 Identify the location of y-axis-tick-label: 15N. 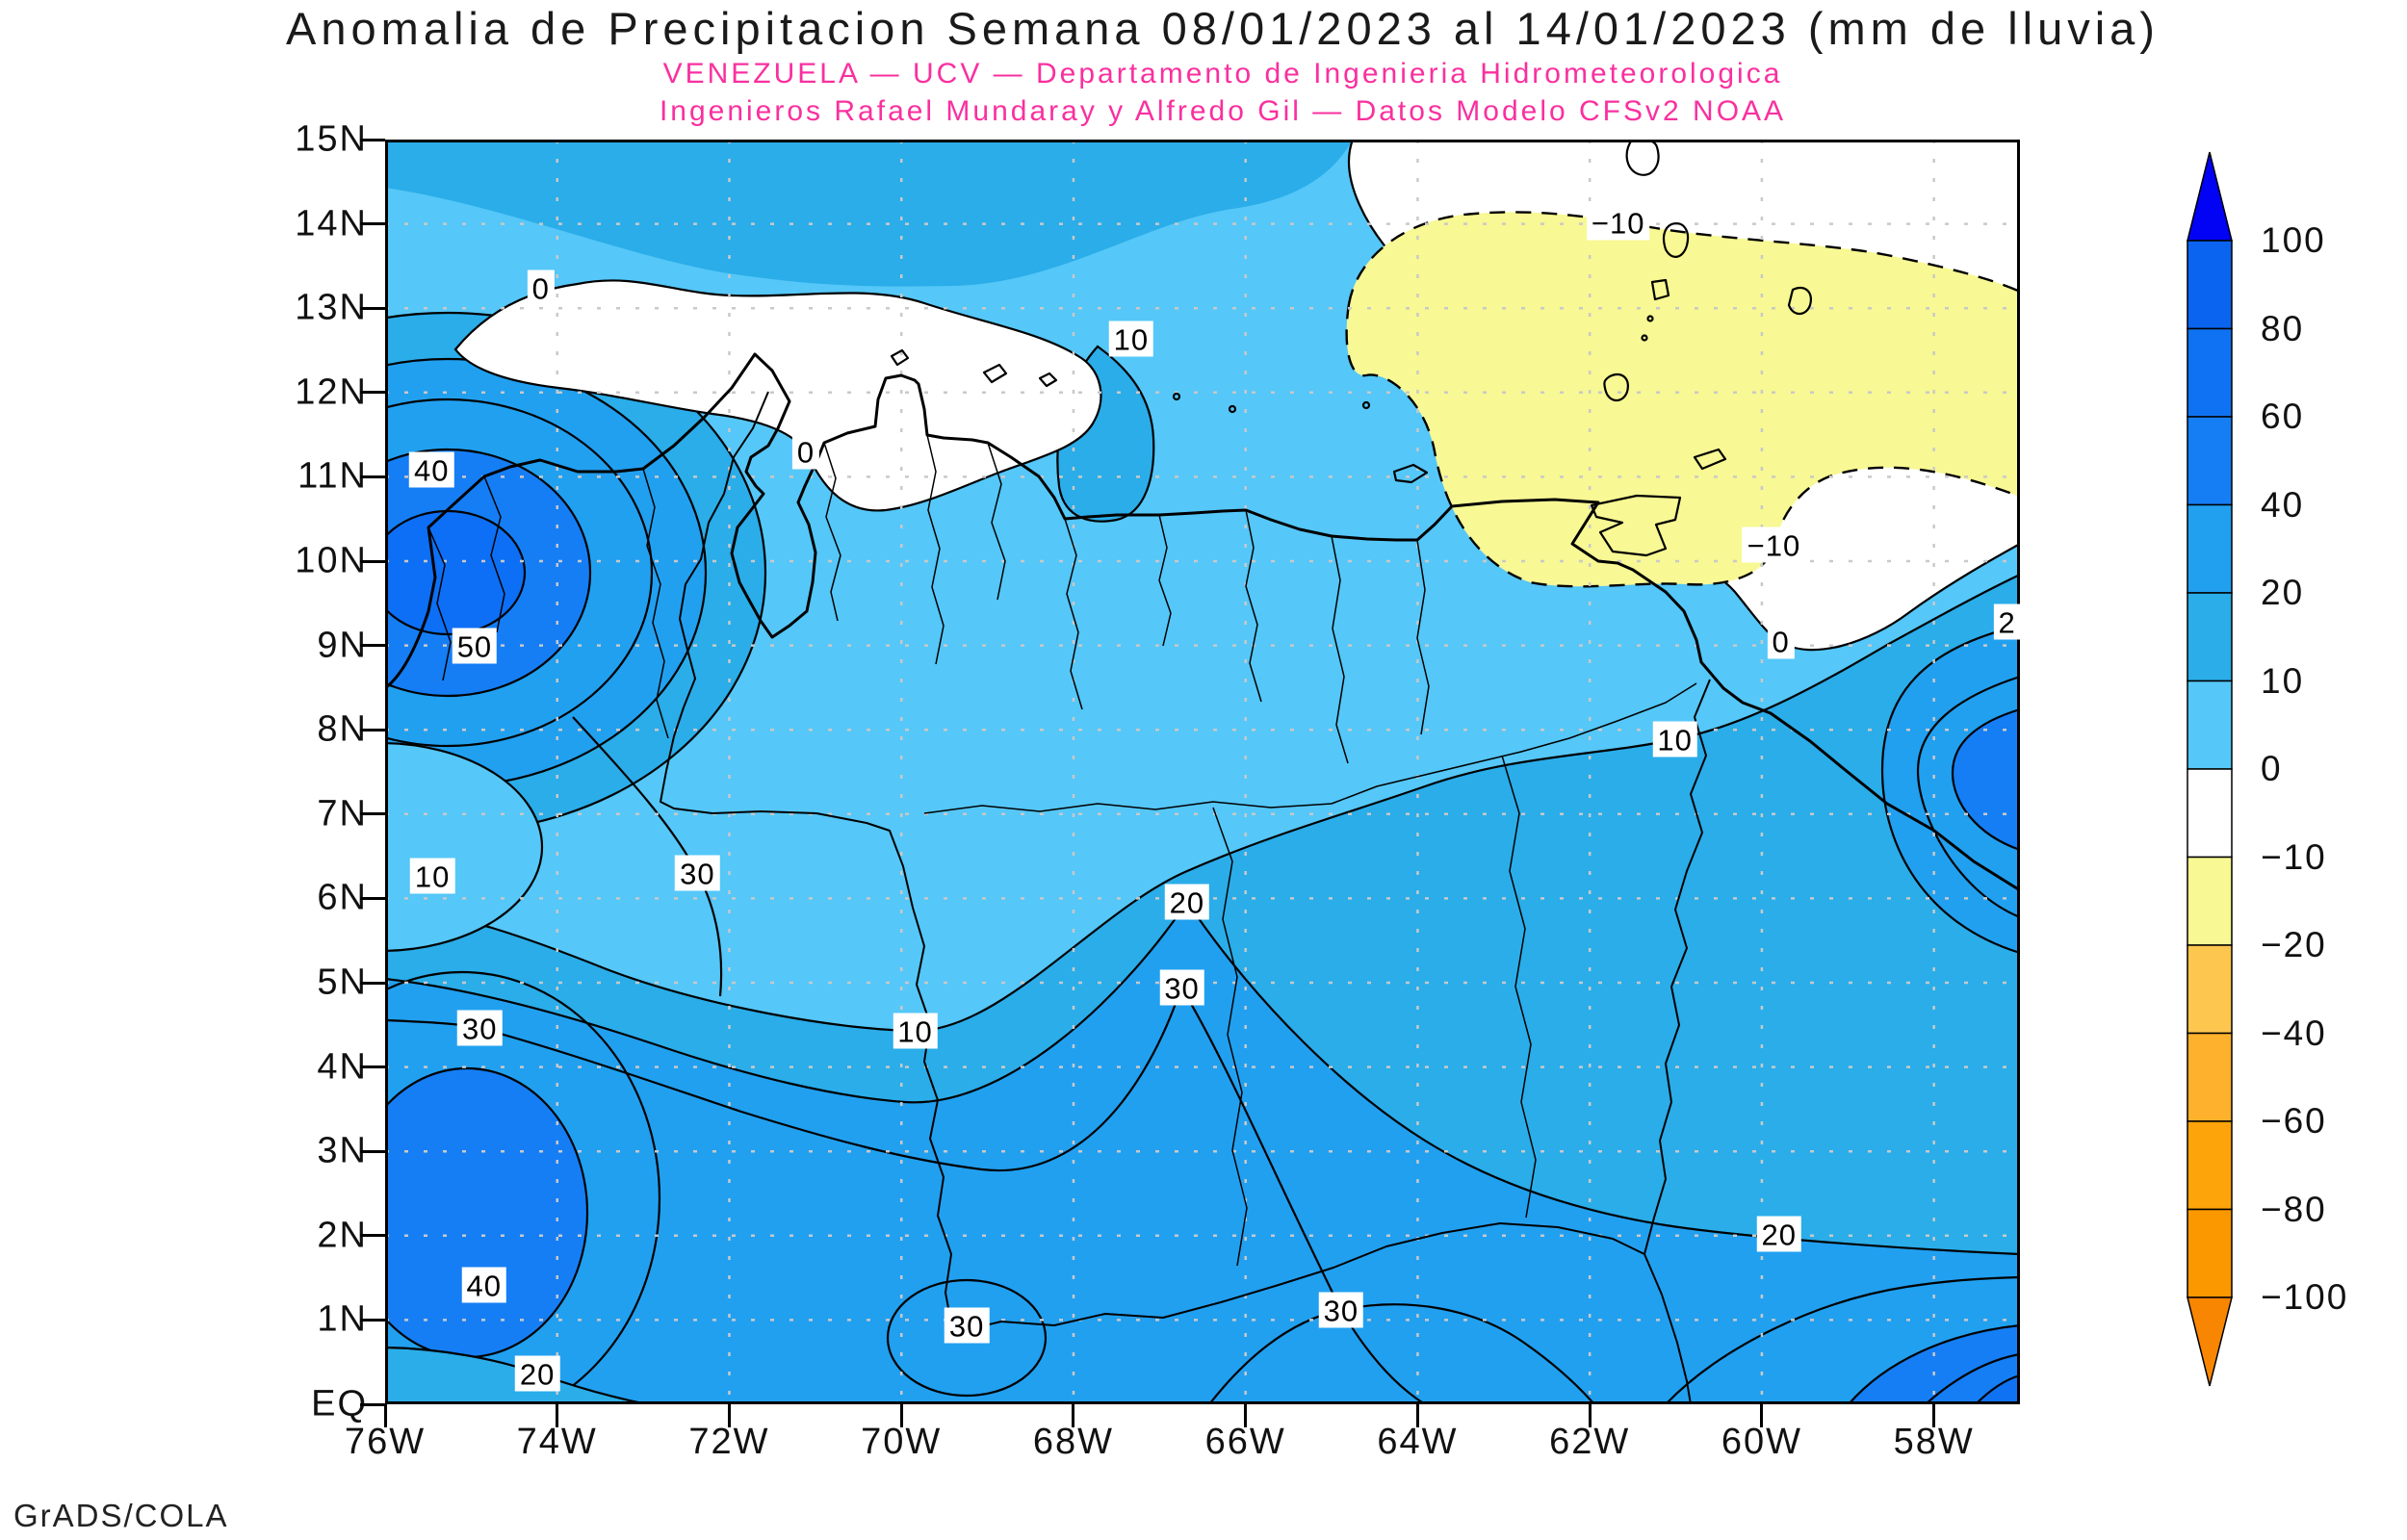
(331, 139).